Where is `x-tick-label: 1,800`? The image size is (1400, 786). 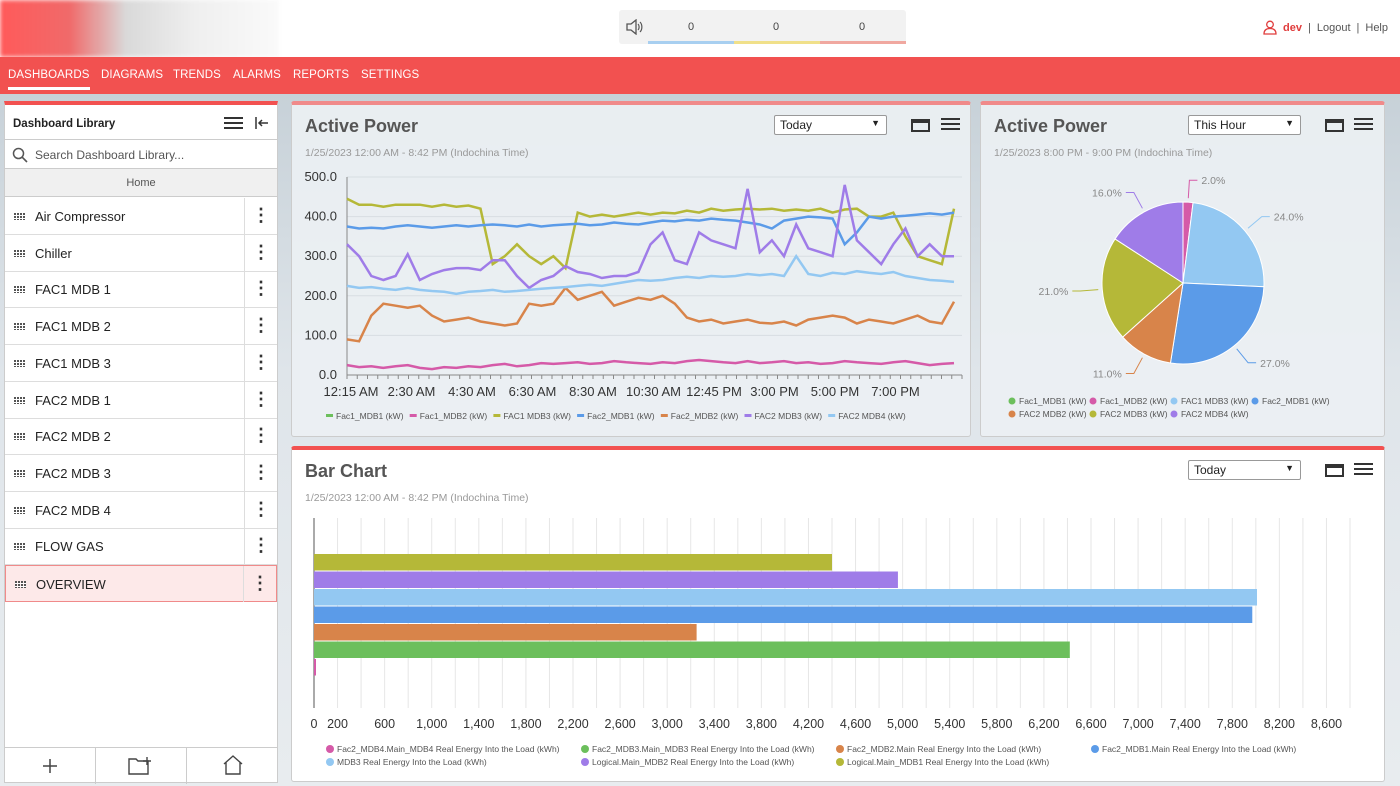 x-tick-label: 1,800 is located at coordinates (525, 724).